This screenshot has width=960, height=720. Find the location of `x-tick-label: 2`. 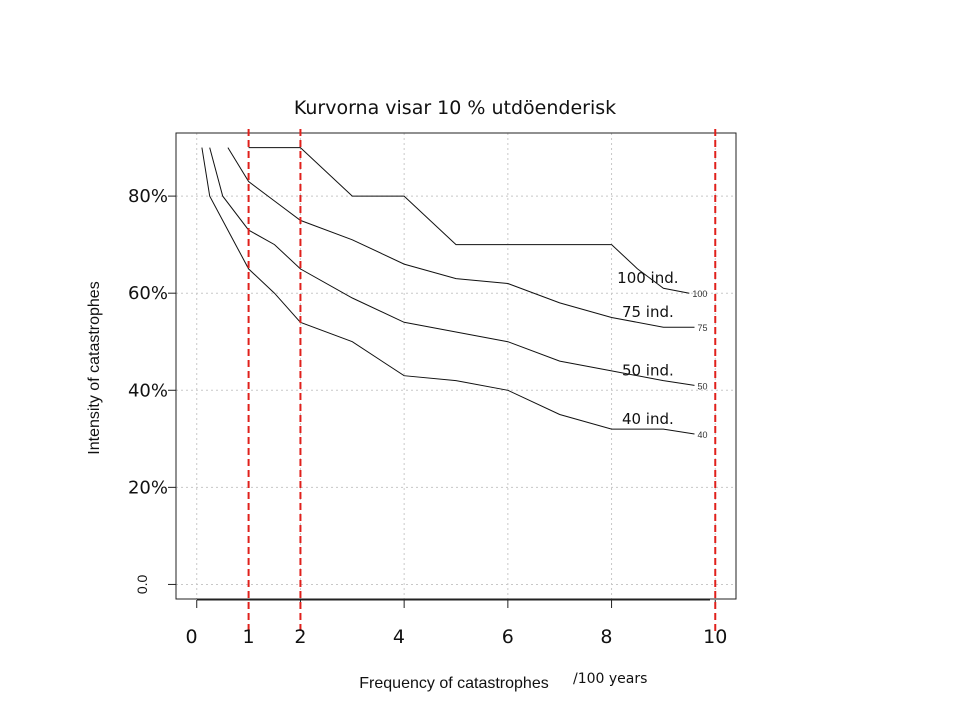

x-tick-label: 2 is located at coordinates (300, 637).